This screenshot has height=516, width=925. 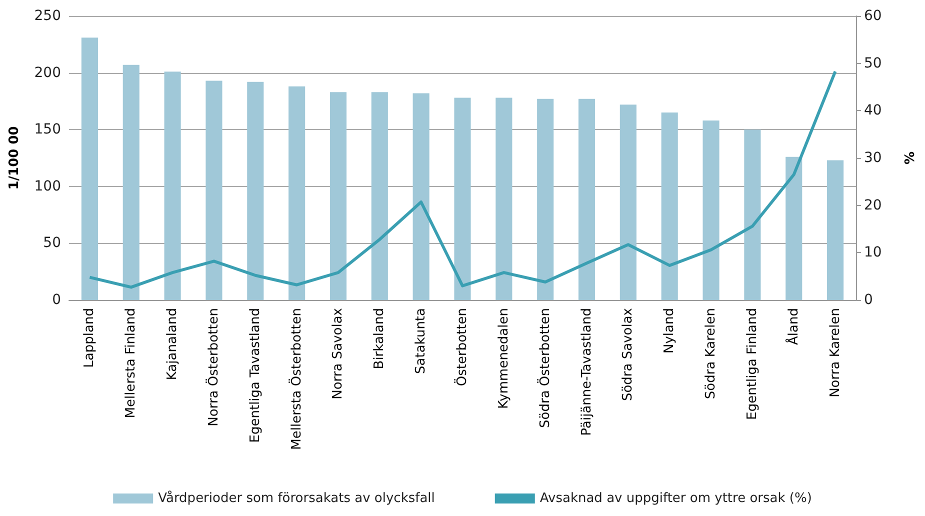 What do you see at coordinates (56, 300) in the screenshot?
I see `y-tick-label: 0` at bounding box center [56, 300].